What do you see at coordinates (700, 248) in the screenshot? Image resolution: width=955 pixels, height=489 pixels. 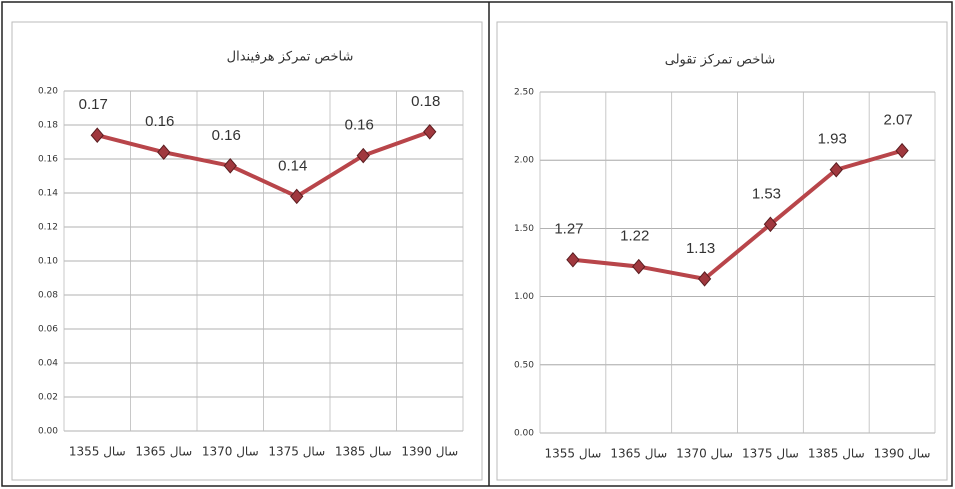 I see `data-label: 1.13` at bounding box center [700, 248].